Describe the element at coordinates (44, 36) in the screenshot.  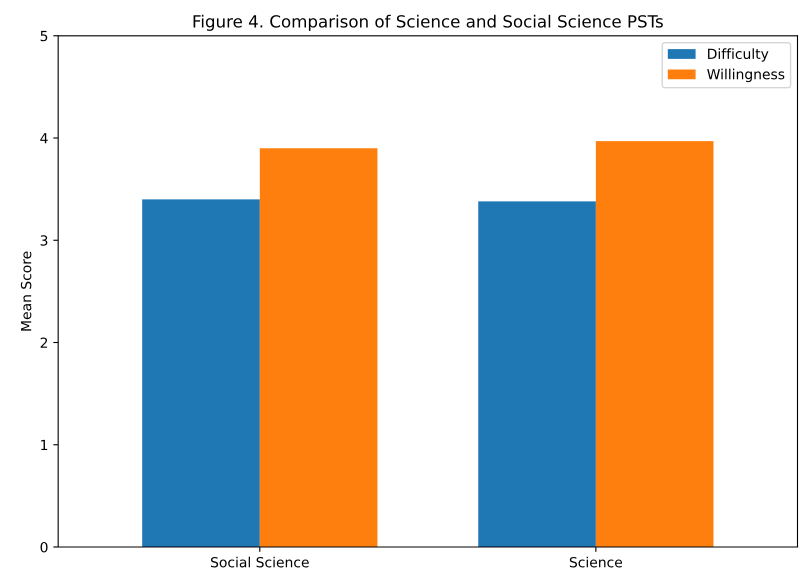
I see `y-tick-label: 5` at that location.